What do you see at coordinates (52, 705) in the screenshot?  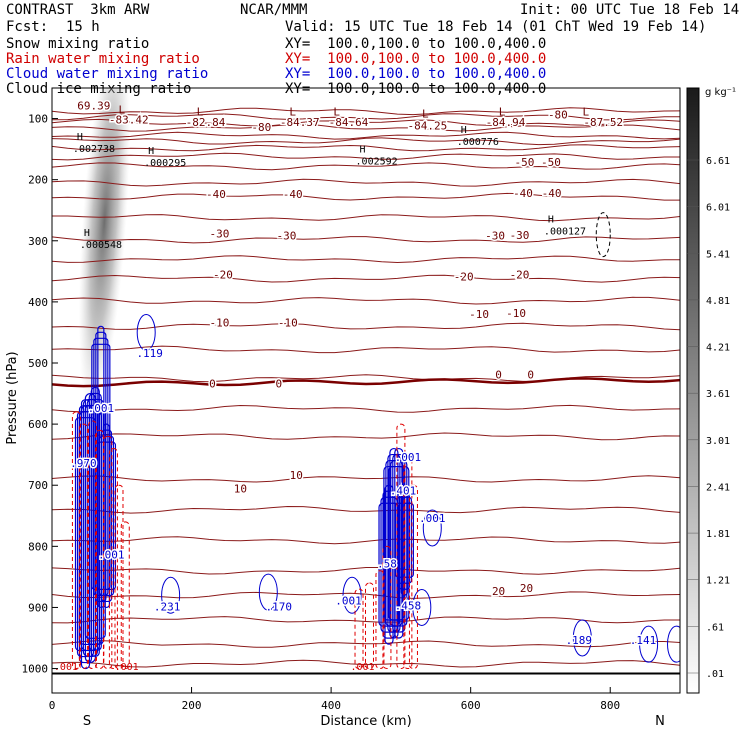 I see `x-tick-label: 0` at bounding box center [52, 705].